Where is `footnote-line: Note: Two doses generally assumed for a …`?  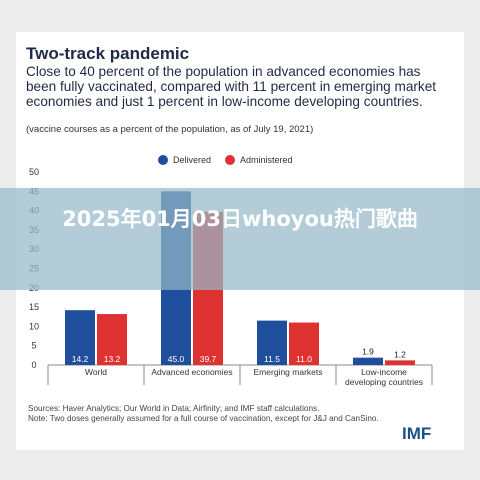 footnote-line: Note: Two doses generally assumed for a … is located at coordinates (203, 418).